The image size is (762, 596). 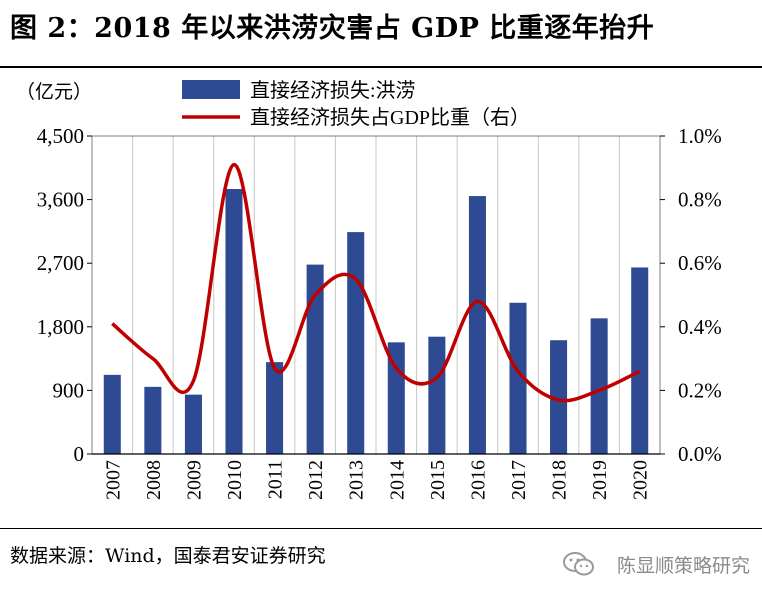 What do you see at coordinates (194, 480) in the screenshot?
I see `x-tick-label: 2009` at bounding box center [194, 480].